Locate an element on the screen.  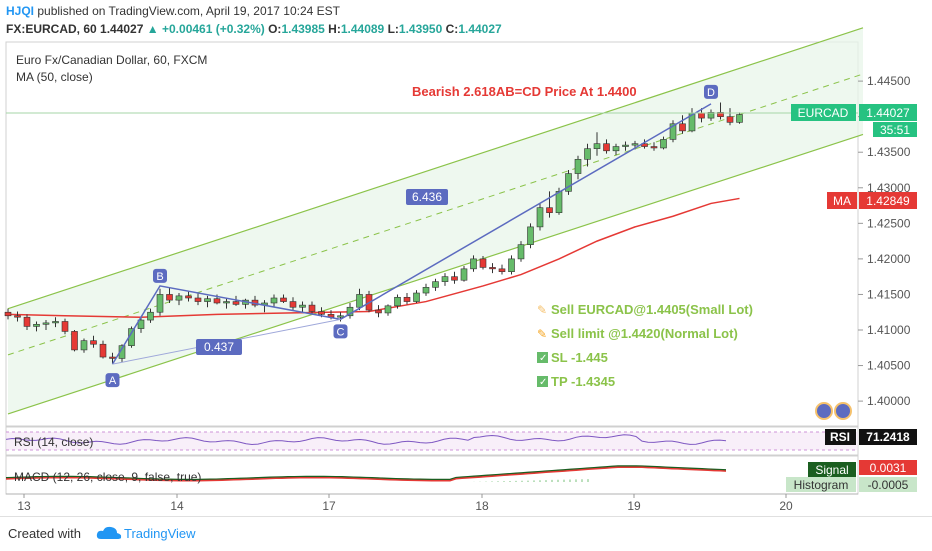
tradingview-cloud-icon is located at coordinates (109, 532).